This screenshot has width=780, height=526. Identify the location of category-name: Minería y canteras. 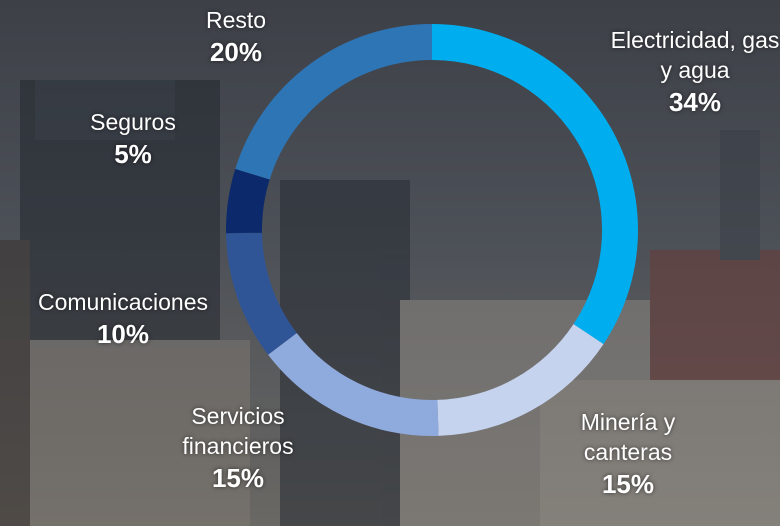
(628, 437).